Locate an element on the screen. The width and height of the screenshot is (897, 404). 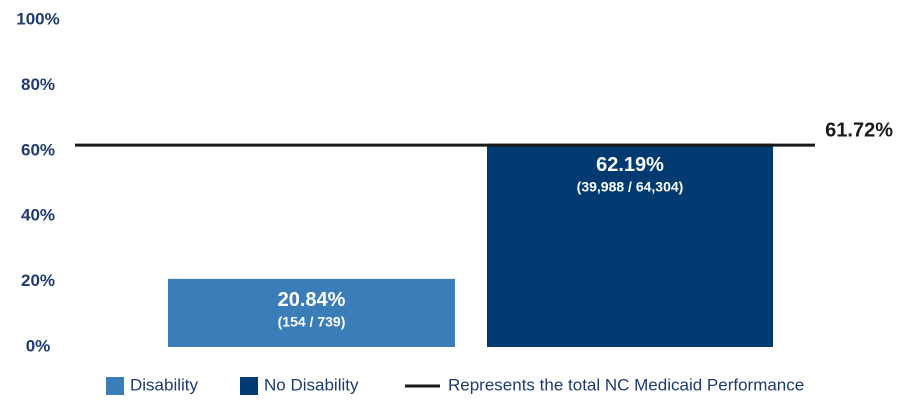
y-tick-label: 20% is located at coordinates (38, 280).